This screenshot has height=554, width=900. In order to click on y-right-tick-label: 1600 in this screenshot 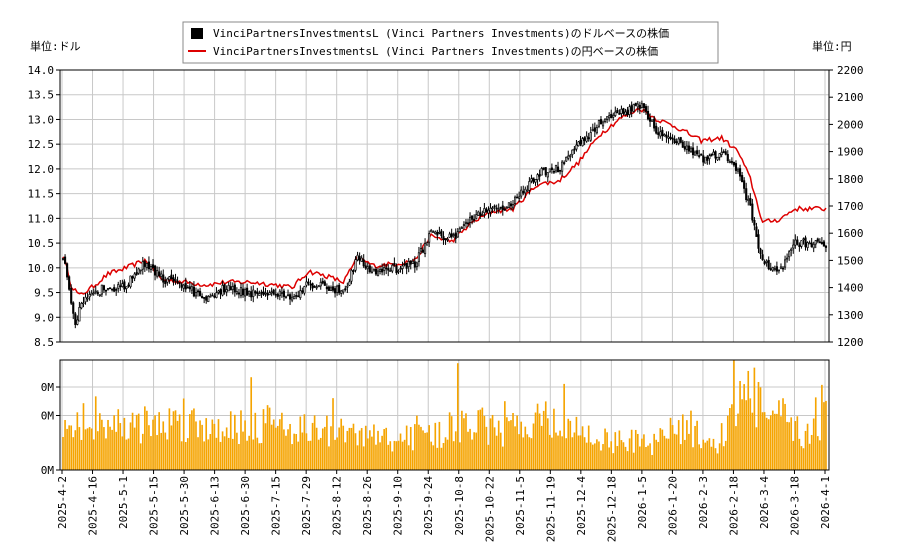, I will do `click(850, 233)`.